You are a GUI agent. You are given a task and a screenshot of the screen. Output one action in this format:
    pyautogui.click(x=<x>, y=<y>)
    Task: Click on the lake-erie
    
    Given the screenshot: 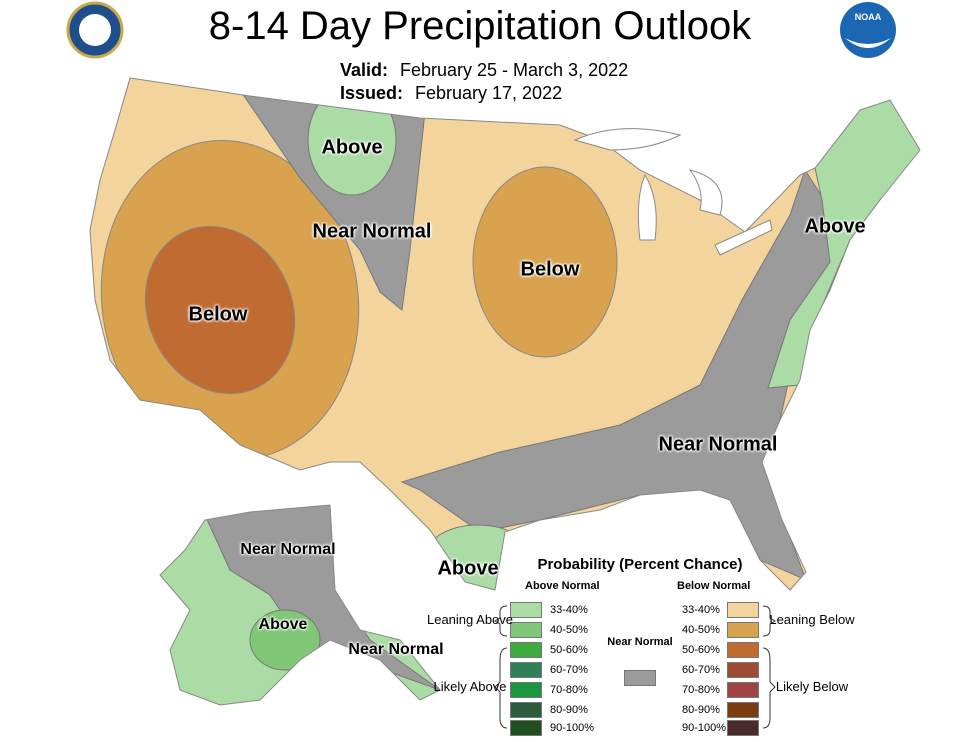 What is the action you would take?
    pyautogui.click(x=743, y=237)
    